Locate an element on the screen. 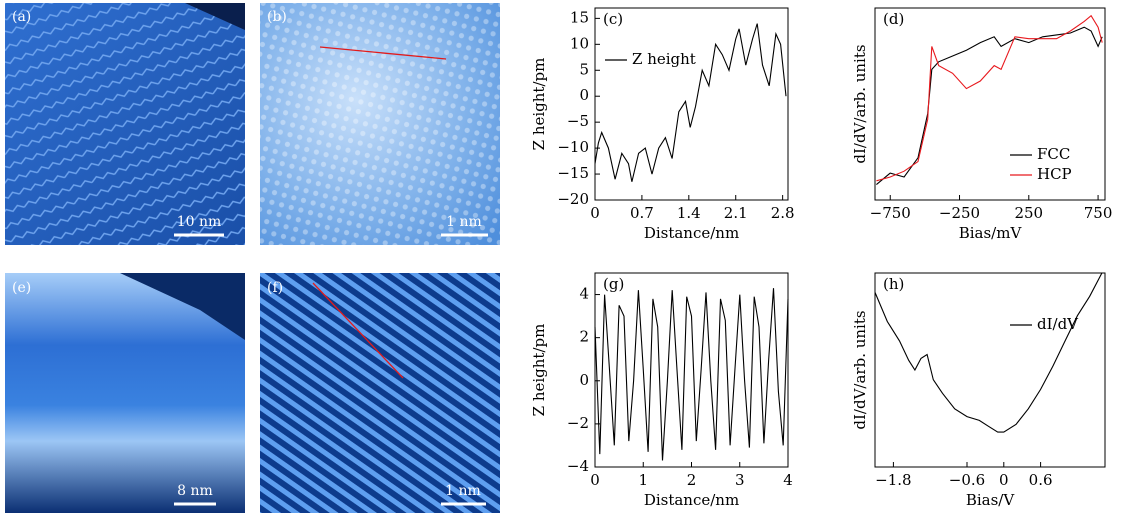  y-tick-label: 10 is located at coordinates (579, 43).